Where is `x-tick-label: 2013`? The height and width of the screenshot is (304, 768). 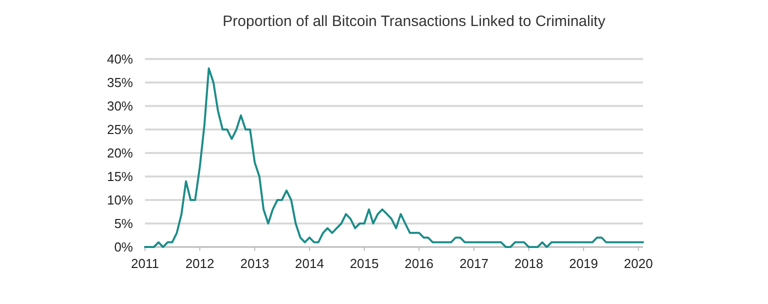
x-tick-label: 2013 is located at coordinates (255, 263).